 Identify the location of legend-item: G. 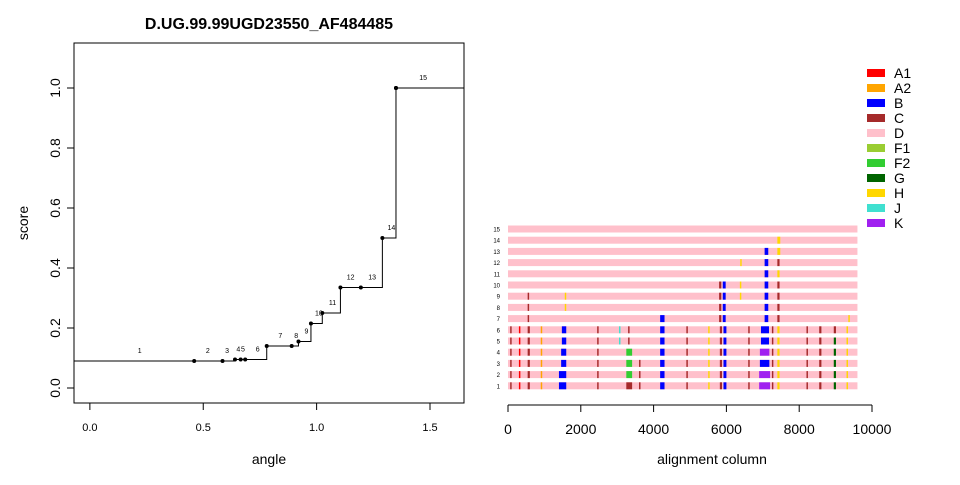
(886, 178).